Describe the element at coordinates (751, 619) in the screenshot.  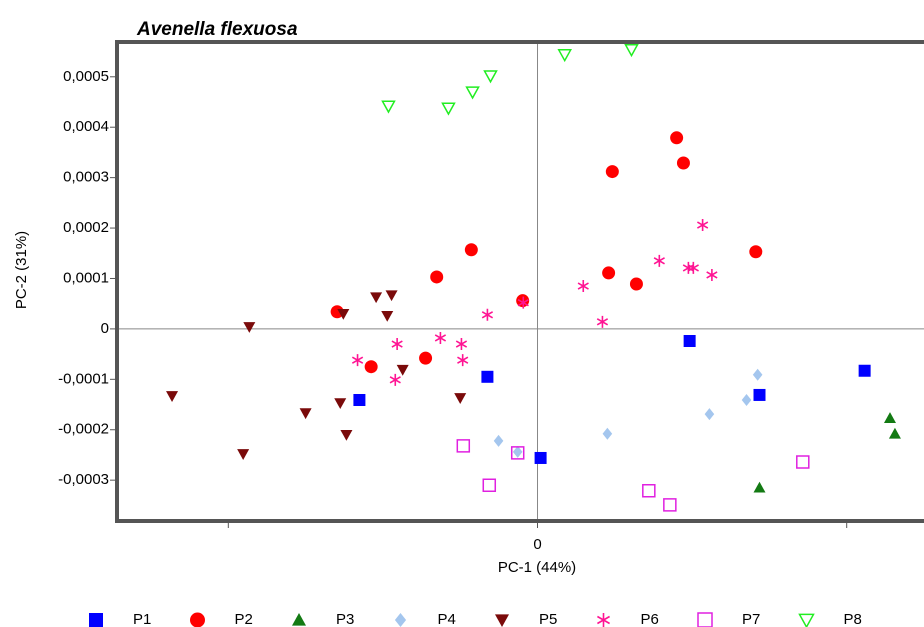
I see `legend-label: P7` at that location.